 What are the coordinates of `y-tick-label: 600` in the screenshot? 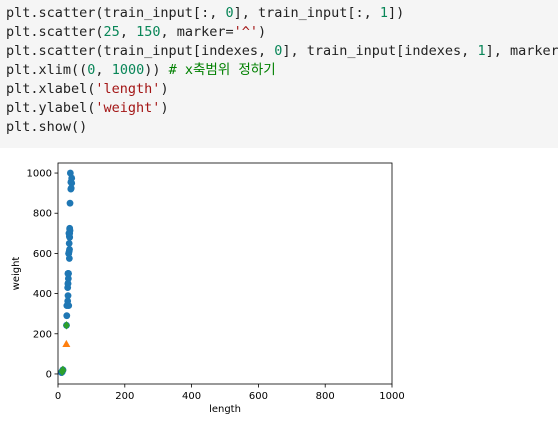 It's located at (42, 254).